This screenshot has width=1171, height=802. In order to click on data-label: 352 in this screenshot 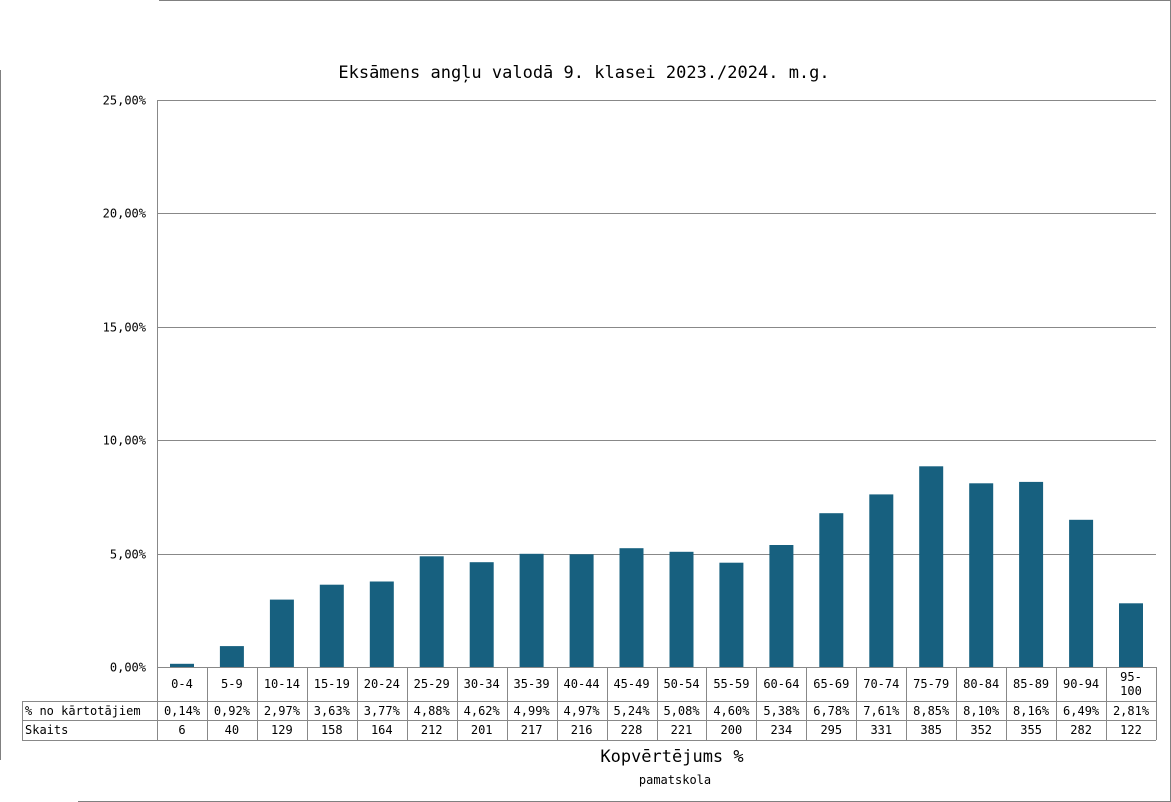, I will do `click(981, 730)`.